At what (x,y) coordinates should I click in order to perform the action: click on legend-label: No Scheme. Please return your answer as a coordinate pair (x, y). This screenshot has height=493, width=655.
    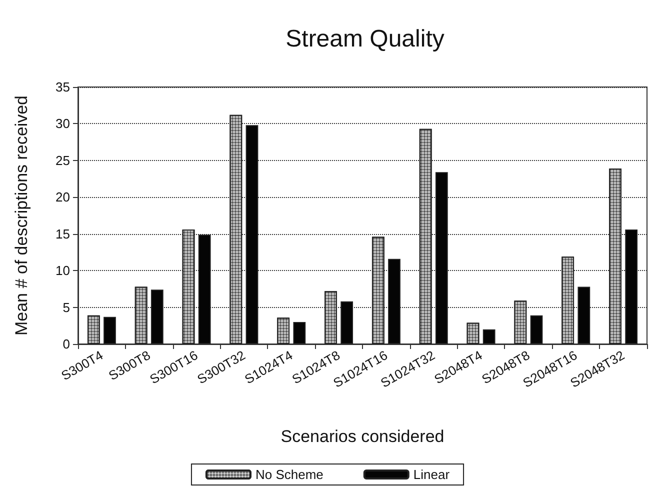
    Looking at the image, I should click on (289, 474).